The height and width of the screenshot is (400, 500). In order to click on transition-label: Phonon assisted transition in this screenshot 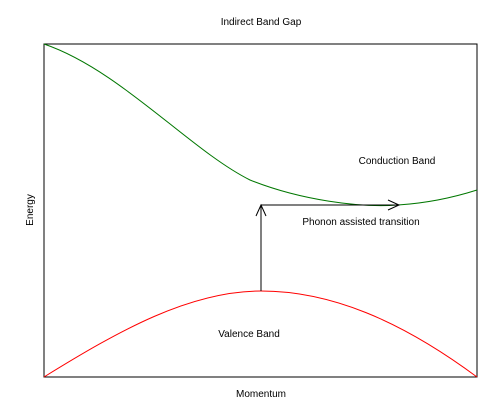, I will do `click(360, 222)`.